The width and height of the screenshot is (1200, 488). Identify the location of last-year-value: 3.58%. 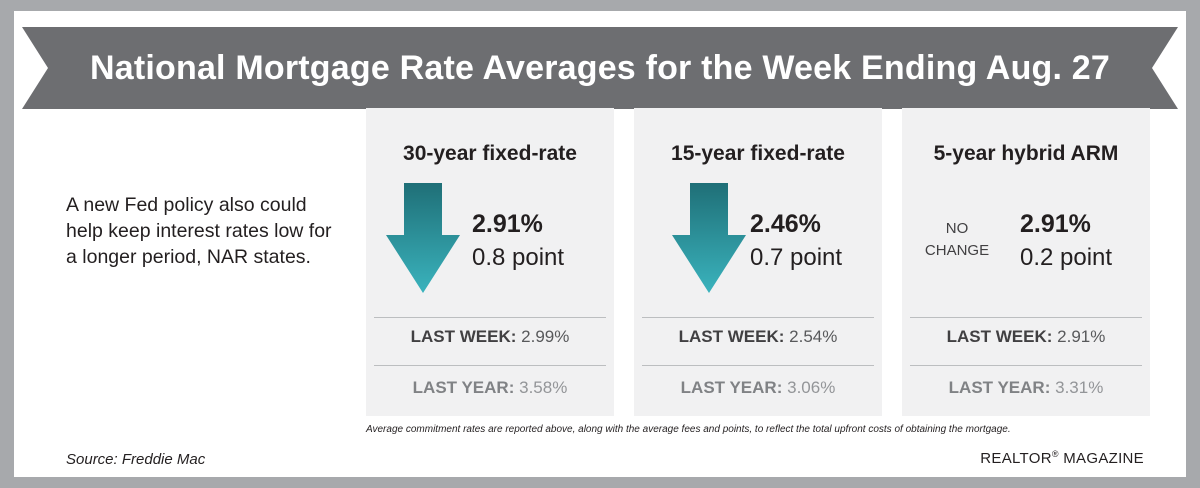
(543, 387).